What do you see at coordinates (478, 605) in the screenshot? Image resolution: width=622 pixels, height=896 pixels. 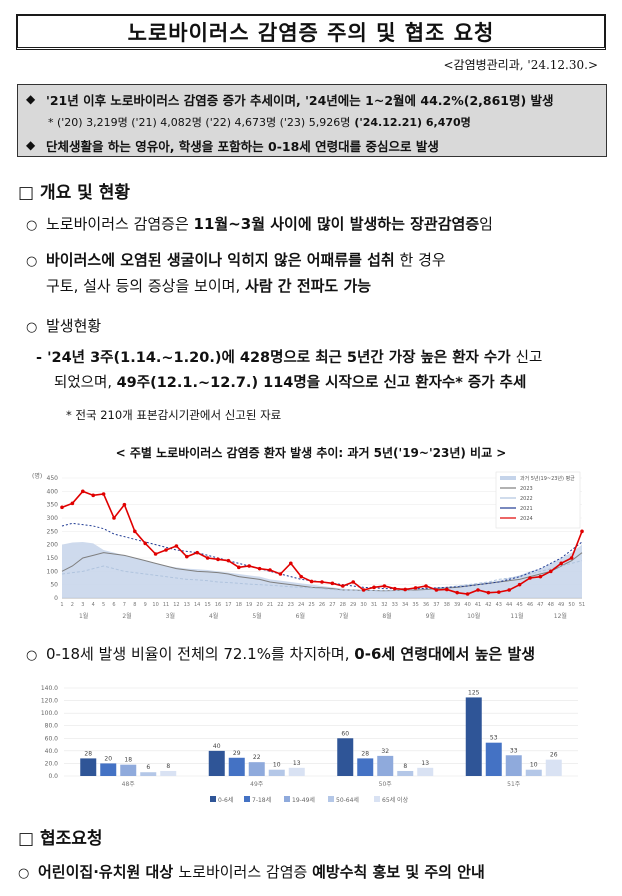 I see `x-tick-label: 41` at bounding box center [478, 605].